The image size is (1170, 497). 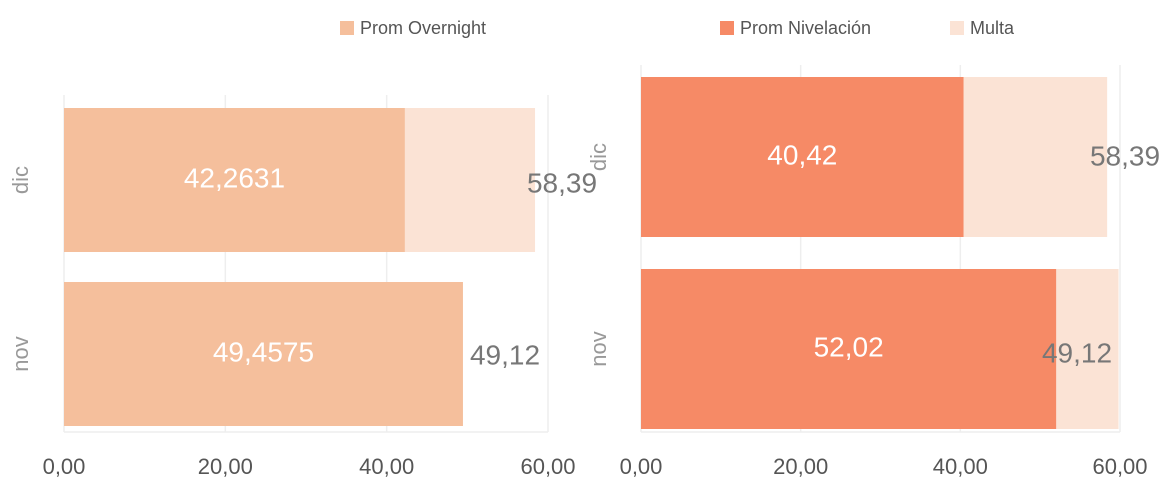 What do you see at coordinates (423, 28) in the screenshot?
I see `legend-label: Prom Overnight` at bounding box center [423, 28].